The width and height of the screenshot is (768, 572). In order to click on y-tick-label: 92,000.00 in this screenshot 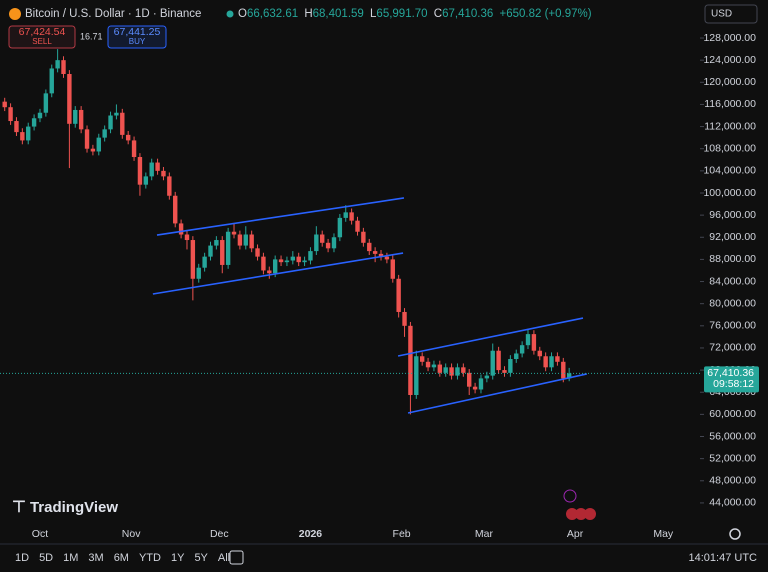, I will do `click(732, 237)`.